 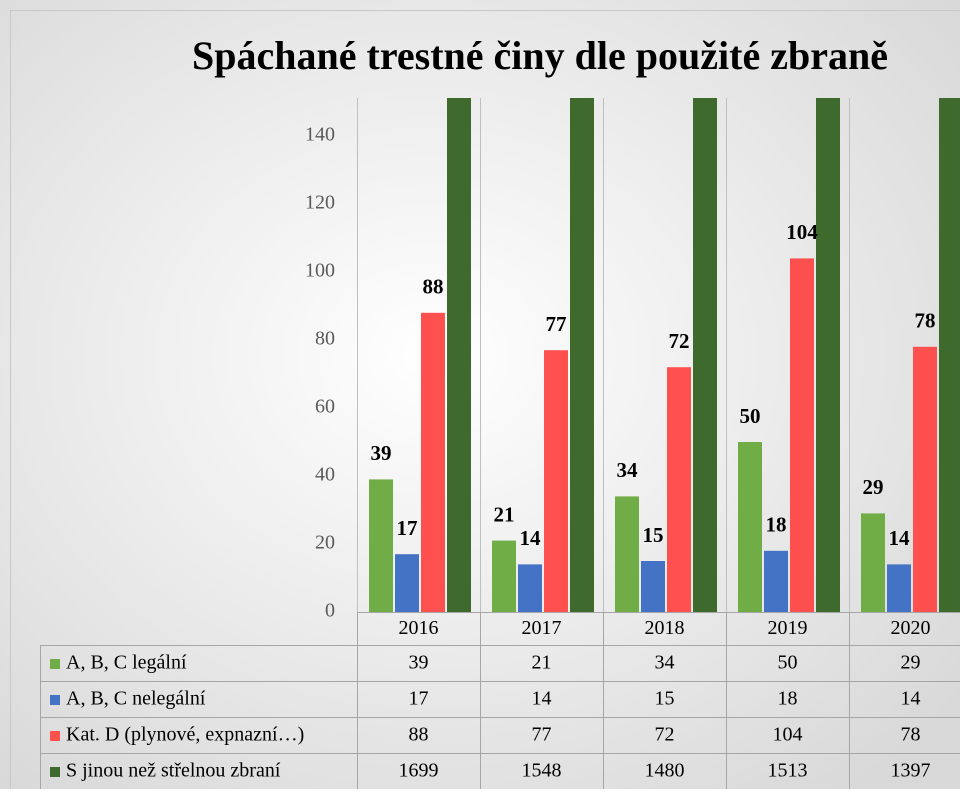 What do you see at coordinates (433, 287) in the screenshot?
I see `data-label: 88` at bounding box center [433, 287].